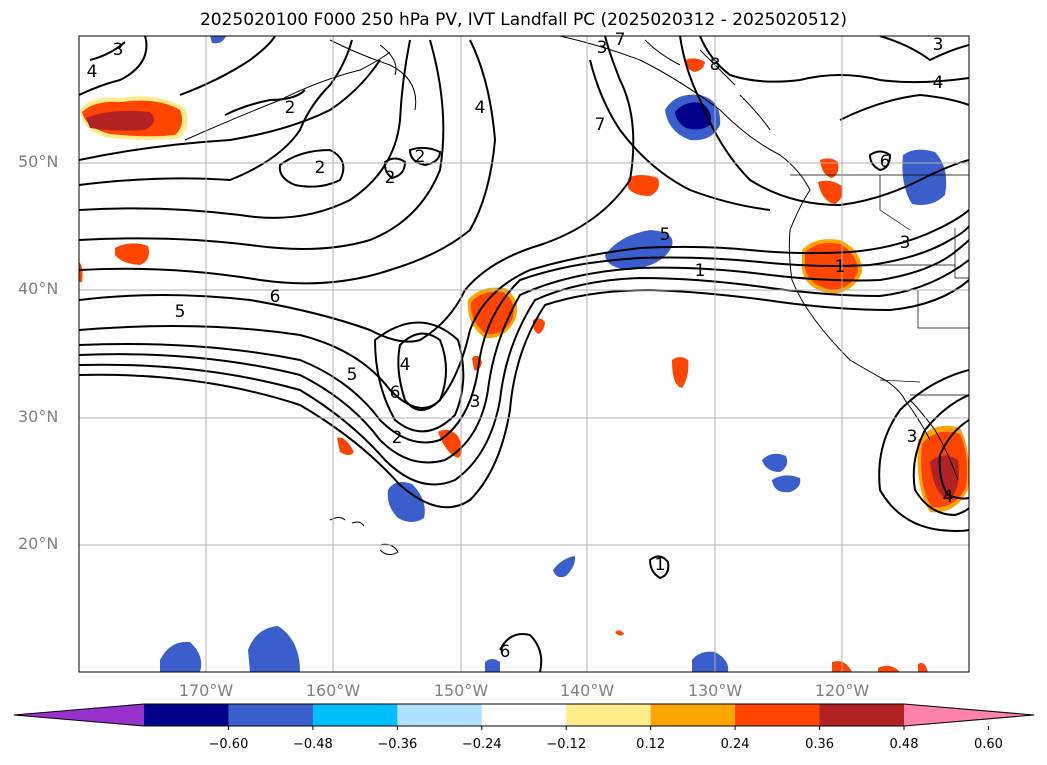 The width and height of the screenshot is (1047, 765). I want to click on colorbar-tick-label: −0.24, so click(481, 744).